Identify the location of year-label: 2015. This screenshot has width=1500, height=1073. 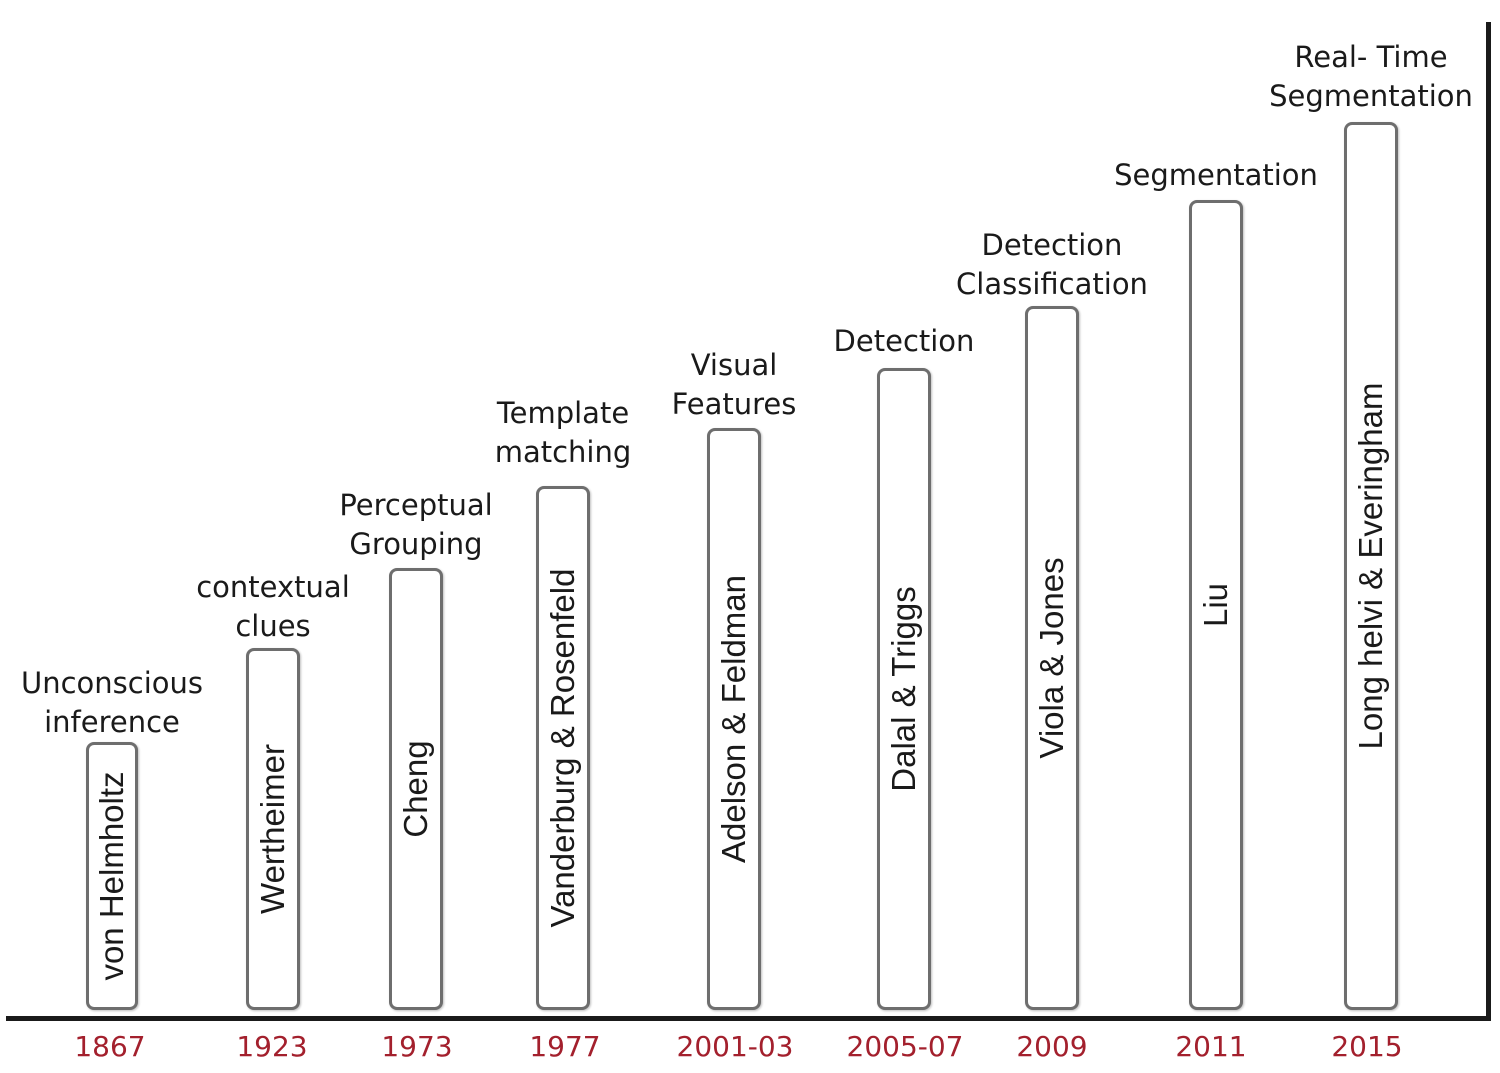
(1367, 1046).